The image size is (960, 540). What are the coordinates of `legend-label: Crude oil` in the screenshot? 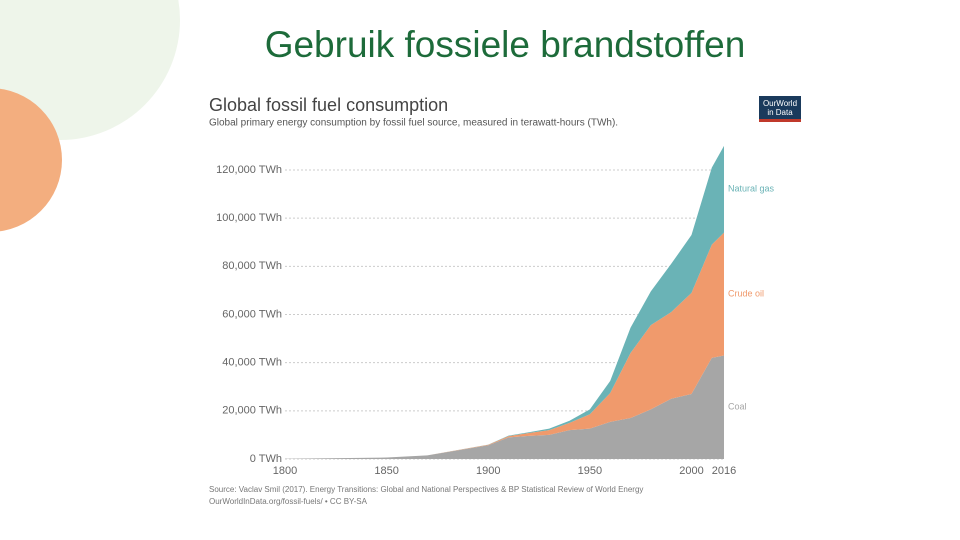 It's located at (746, 293).